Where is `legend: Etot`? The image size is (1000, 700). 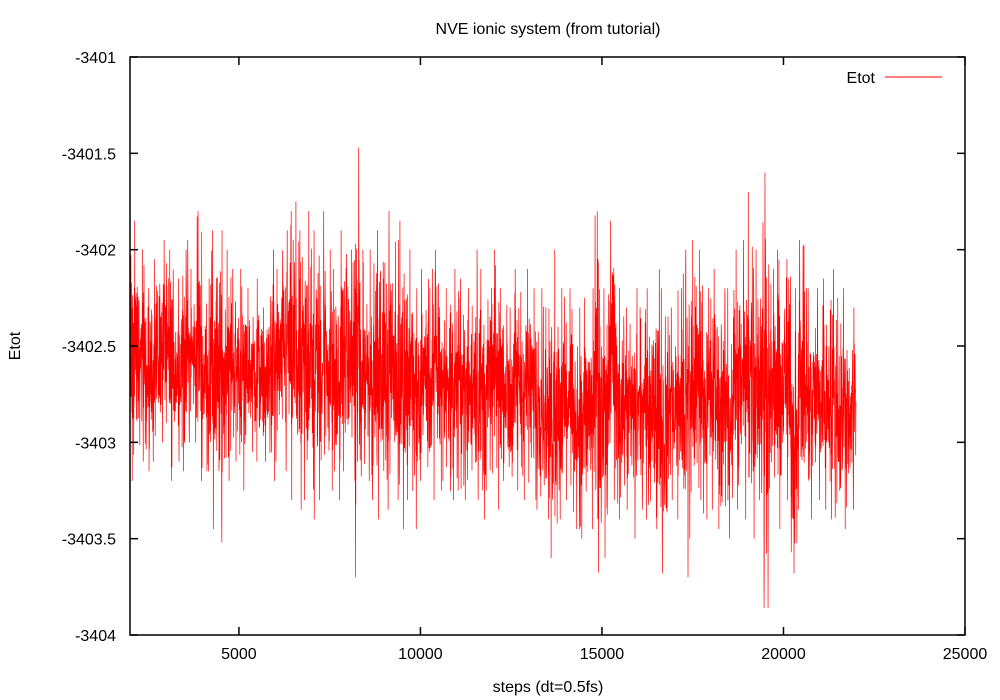
legend: Etot is located at coordinates (894, 78).